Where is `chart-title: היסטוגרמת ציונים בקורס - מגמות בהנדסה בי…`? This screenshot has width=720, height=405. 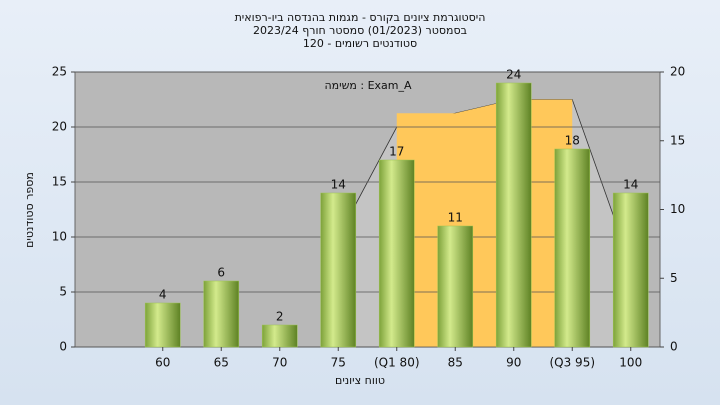
chart-title: היסטוגרמת ציונים בקורס - מגמות בהנדסה בי… is located at coordinates (360, 17).